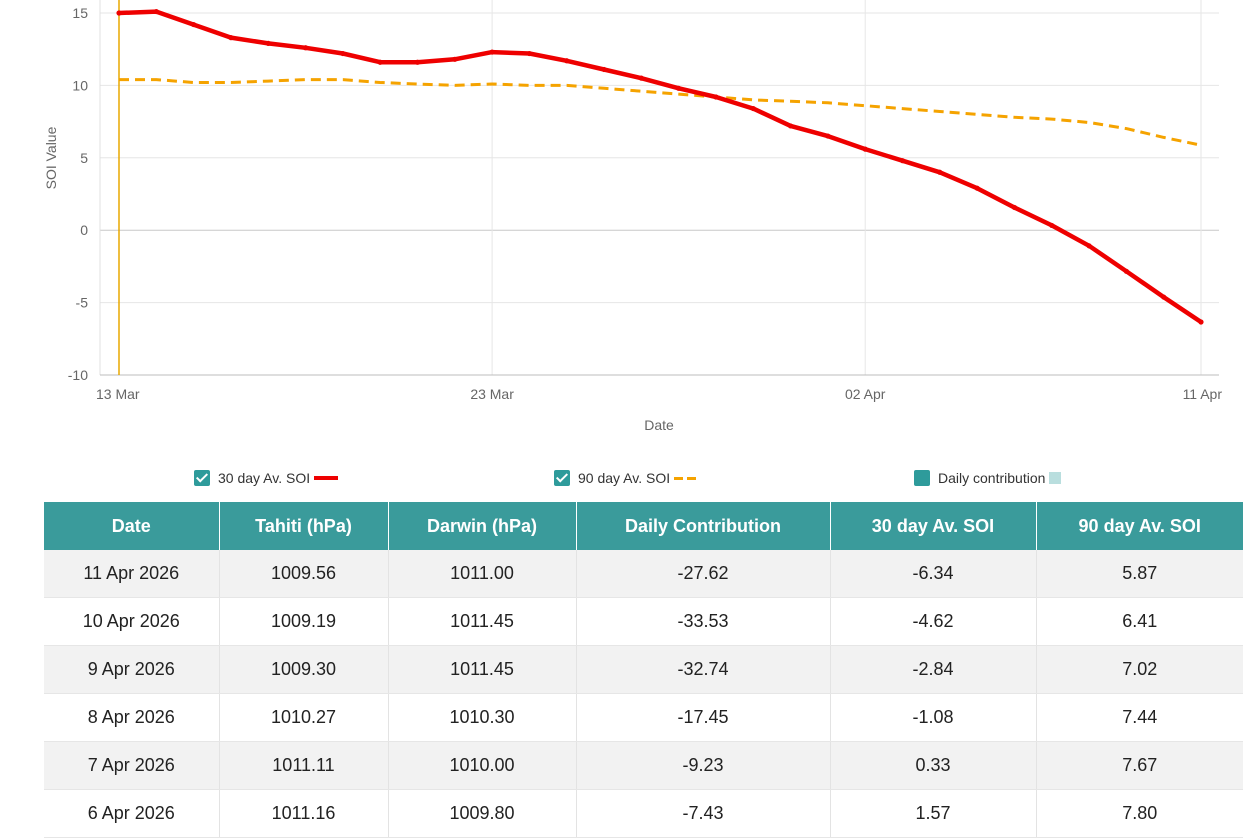 Image resolution: width=1252 pixels, height=838 pixels. Describe the element at coordinates (1139, 574) in the screenshot. I see `cell-90day-soi: 5.87` at that location.